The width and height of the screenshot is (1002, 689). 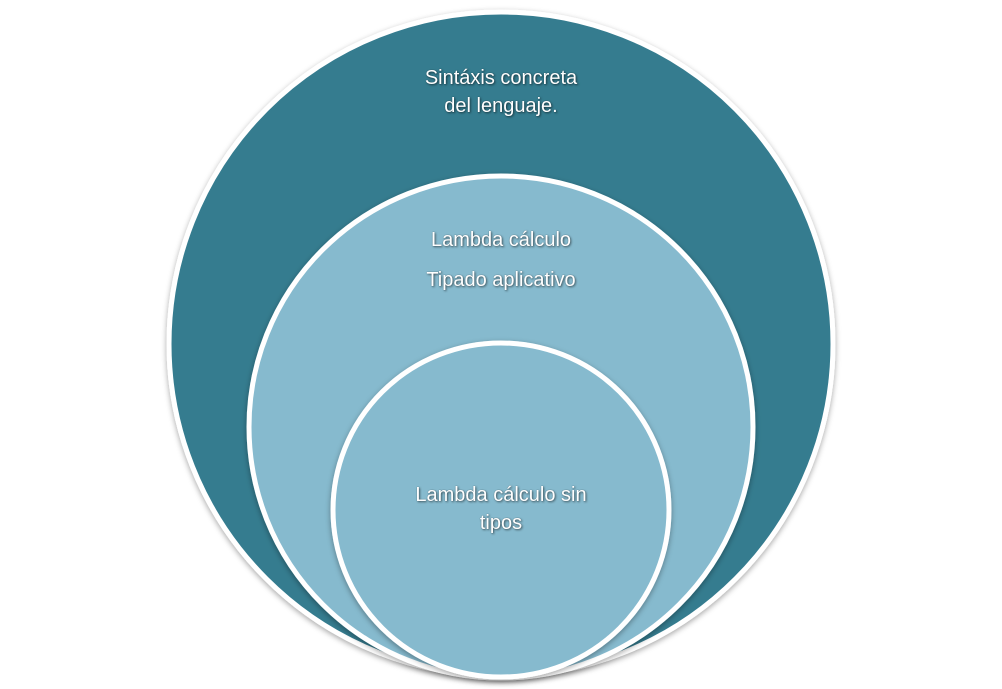 I want to click on outer-circle-label: Sintáxis concreta del lenguaje., so click(x=501, y=92).